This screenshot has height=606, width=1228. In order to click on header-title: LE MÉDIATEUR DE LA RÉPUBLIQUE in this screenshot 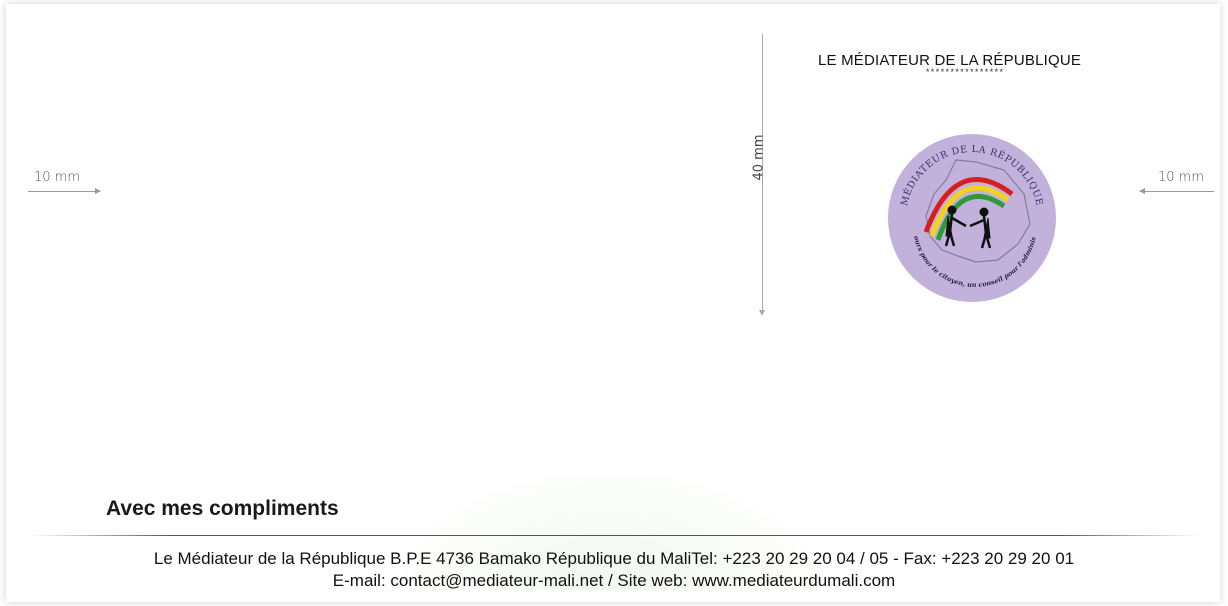, I will do `click(950, 60)`.